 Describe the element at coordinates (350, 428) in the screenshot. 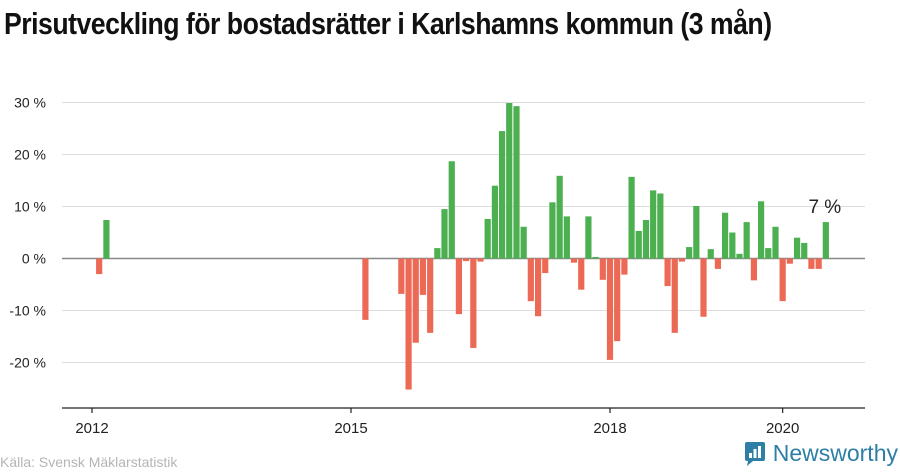

I see `x-tick-label: 2015` at that location.